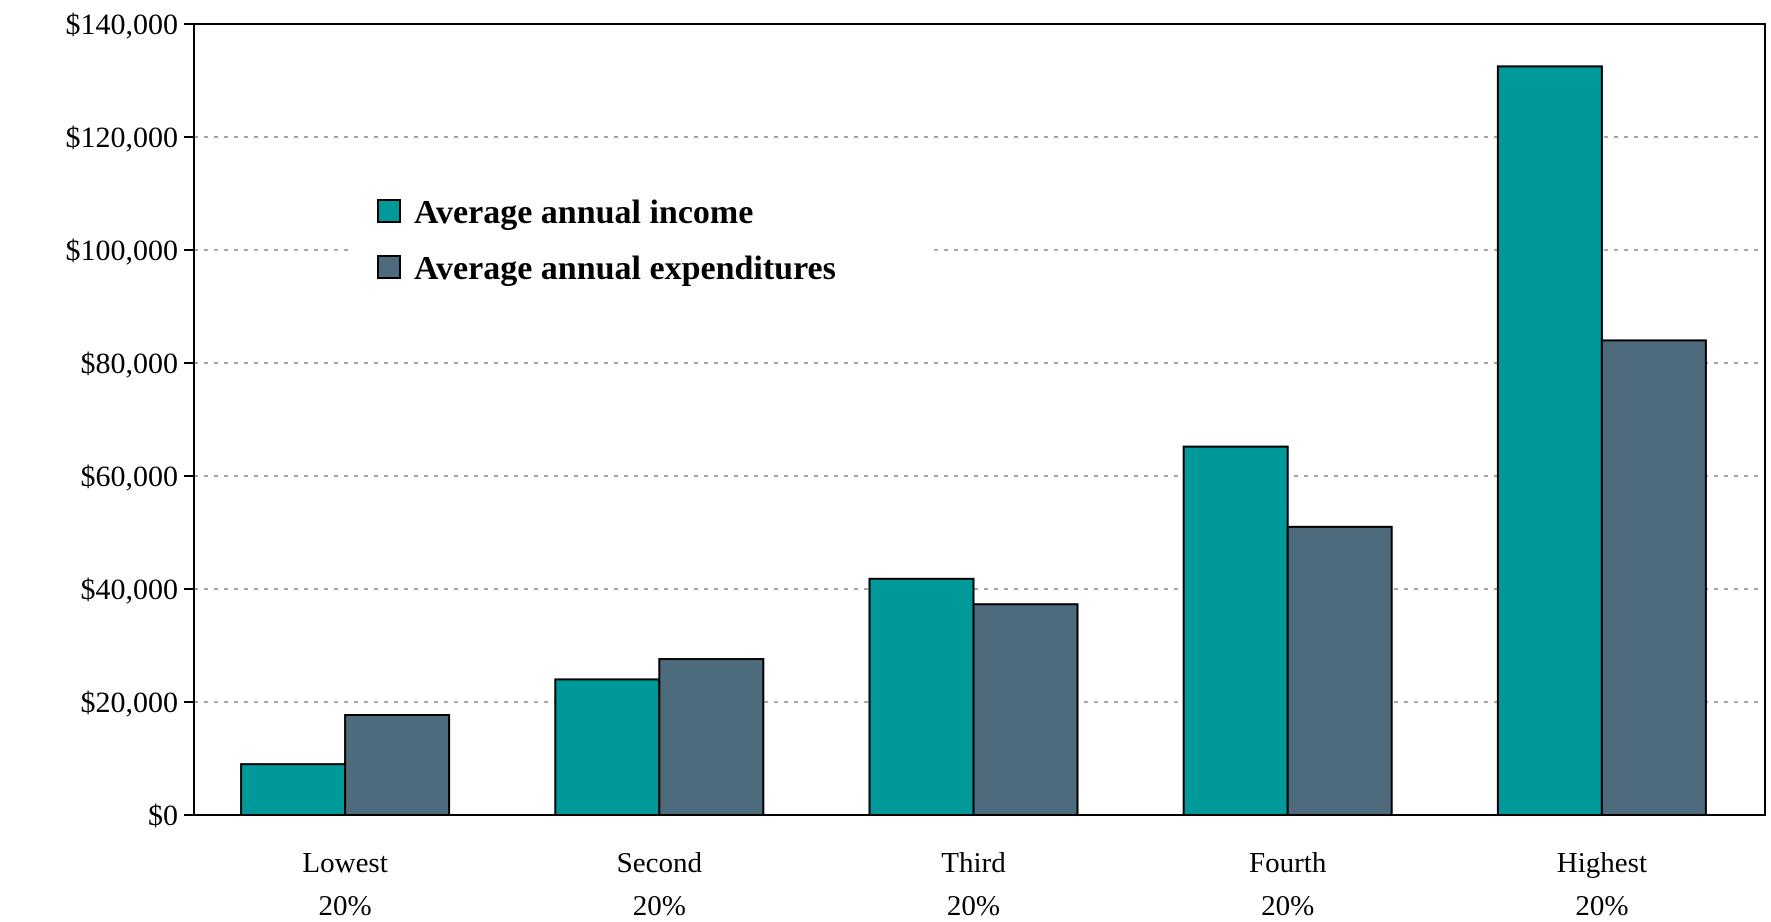 Image resolution: width=1771 pixels, height=922 pixels. Describe the element at coordinates (583, 212) in the screenshot. I see `legend-label-income: Average annual income` at that location.